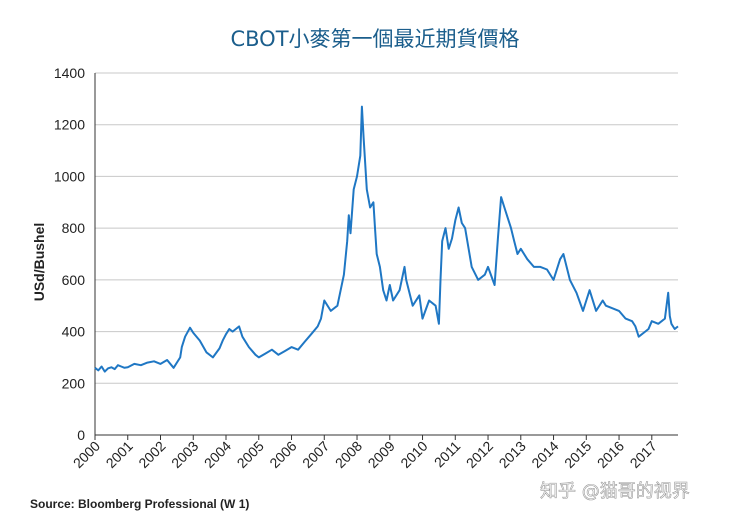 This screenshot has height=524, width=751. What do you see at coordinates (610, 454) in the screenshot?
I see `x-tick-label: 2016` at bounding box center [610, 454].